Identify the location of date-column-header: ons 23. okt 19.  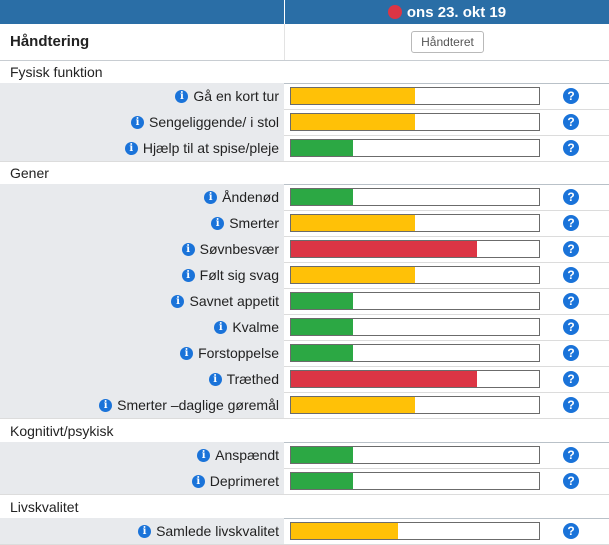
(447, 12).